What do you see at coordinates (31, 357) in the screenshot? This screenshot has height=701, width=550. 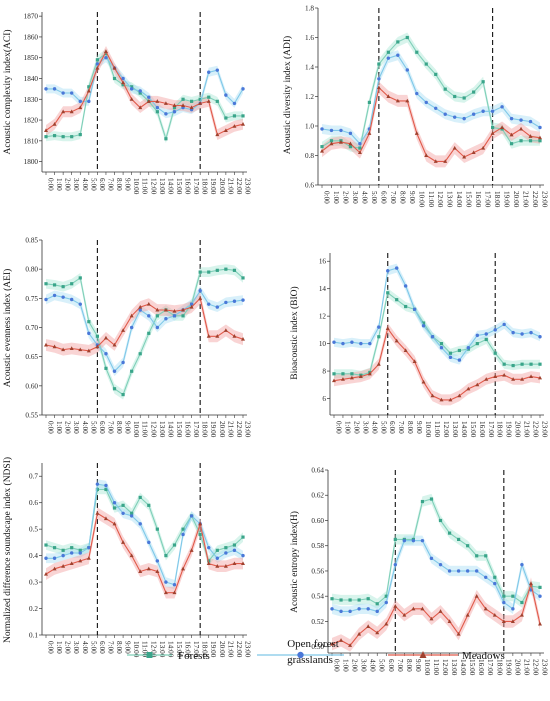 I see `y-tick-label: 0.65` at bounding box center [31, 357].